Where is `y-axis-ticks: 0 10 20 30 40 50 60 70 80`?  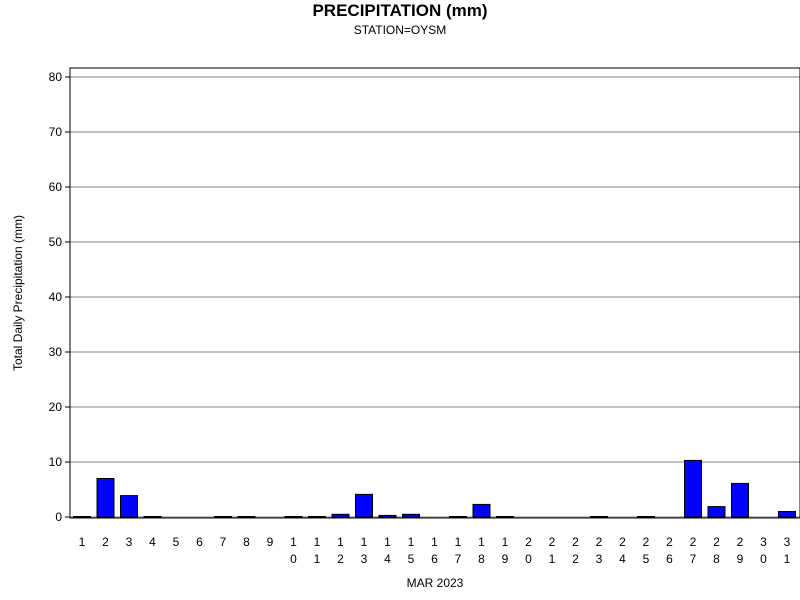
y-axis-ticks: 0 10 20 30 40 50 60 70 80 is located at coordinates (59, 297).